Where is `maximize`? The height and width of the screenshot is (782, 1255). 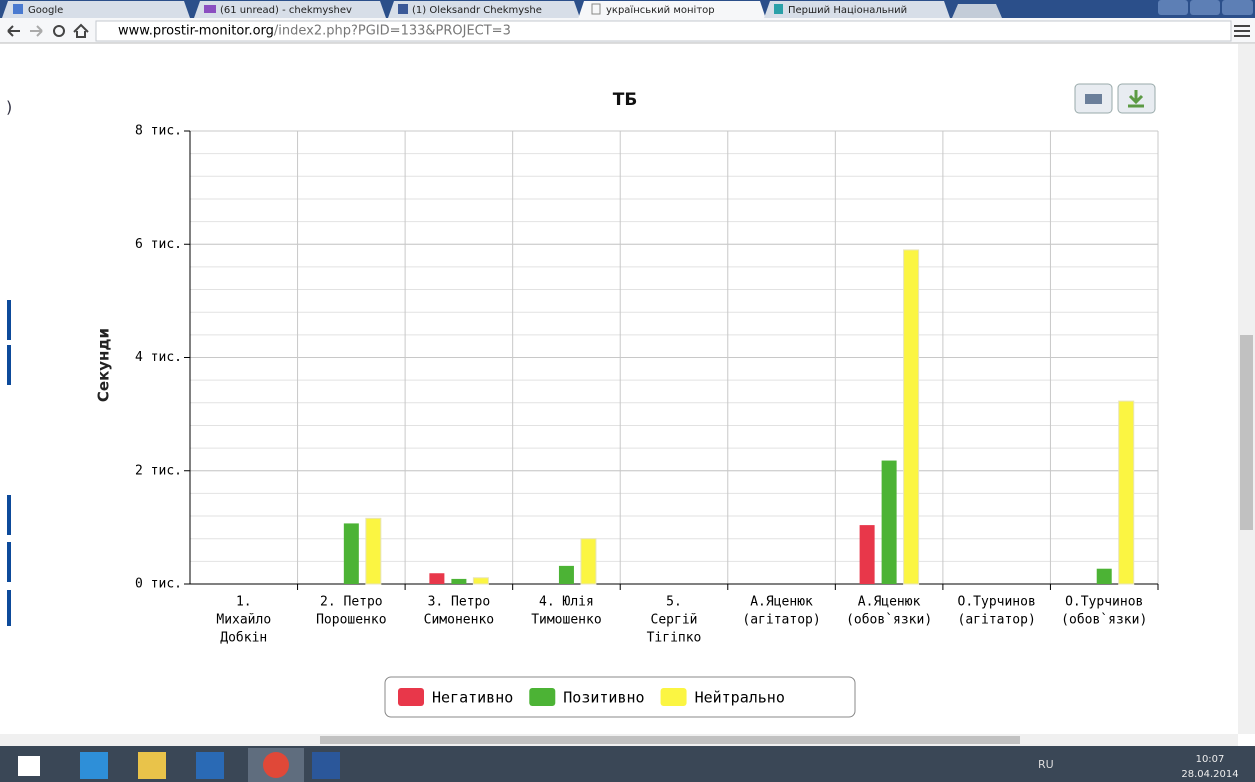 maximize is located at coordinates (1205, 7).